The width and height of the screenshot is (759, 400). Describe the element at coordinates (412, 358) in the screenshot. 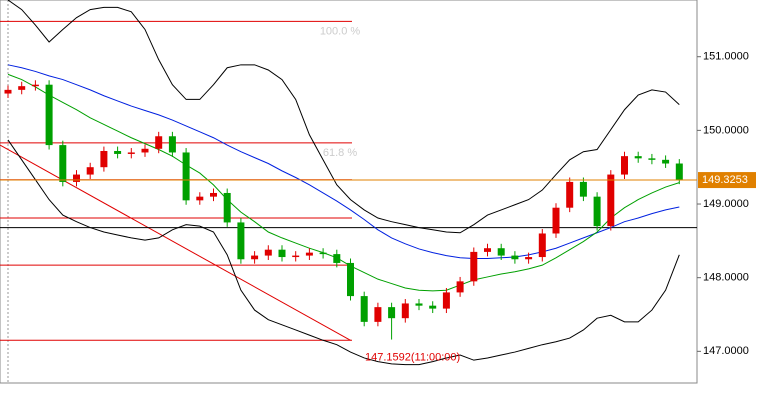

I see `low-annotation: 147.1592(11:00:00)` at that location.